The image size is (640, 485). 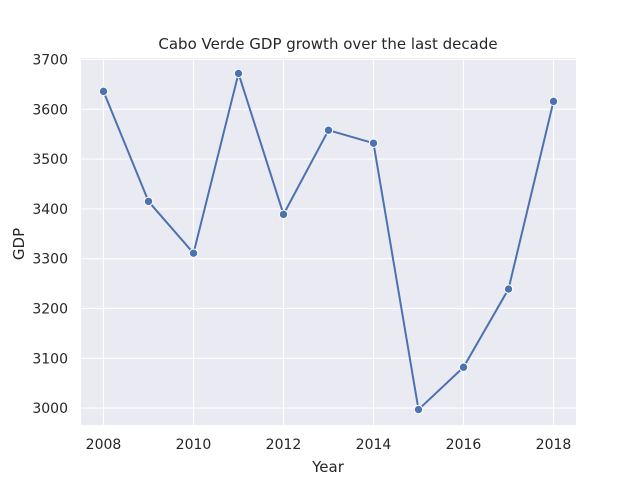 What do you see at coordinates (50, 409) in the screenshot?
I see `y-tick-label: 3000` at bounding box center [50, 409].